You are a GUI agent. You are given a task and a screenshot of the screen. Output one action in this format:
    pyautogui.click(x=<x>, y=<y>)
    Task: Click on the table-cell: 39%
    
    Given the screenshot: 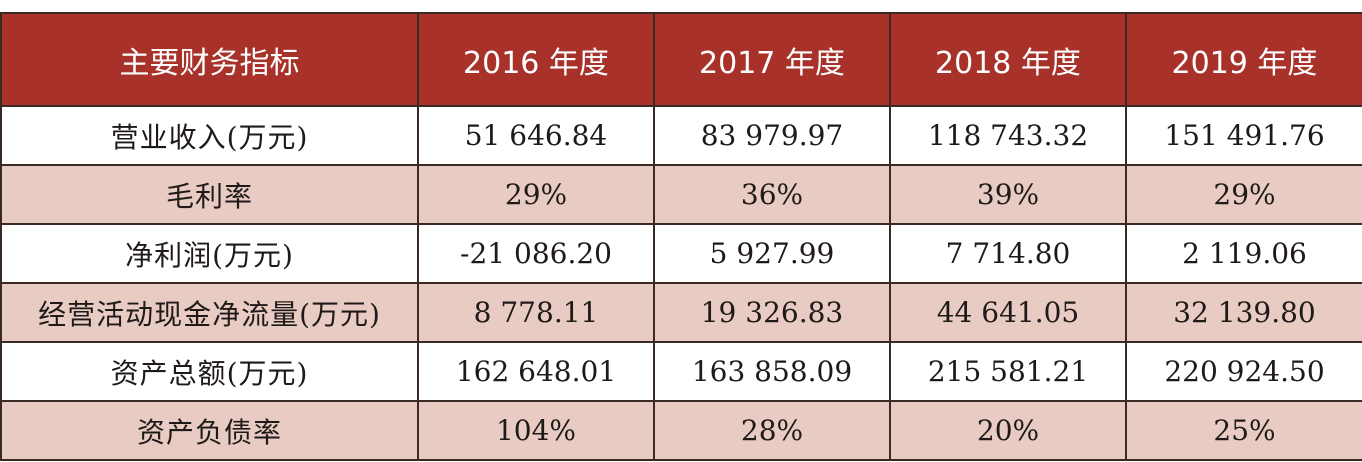 What is the action you would take?
    pyautogui.click(x=1008, y=194)
    